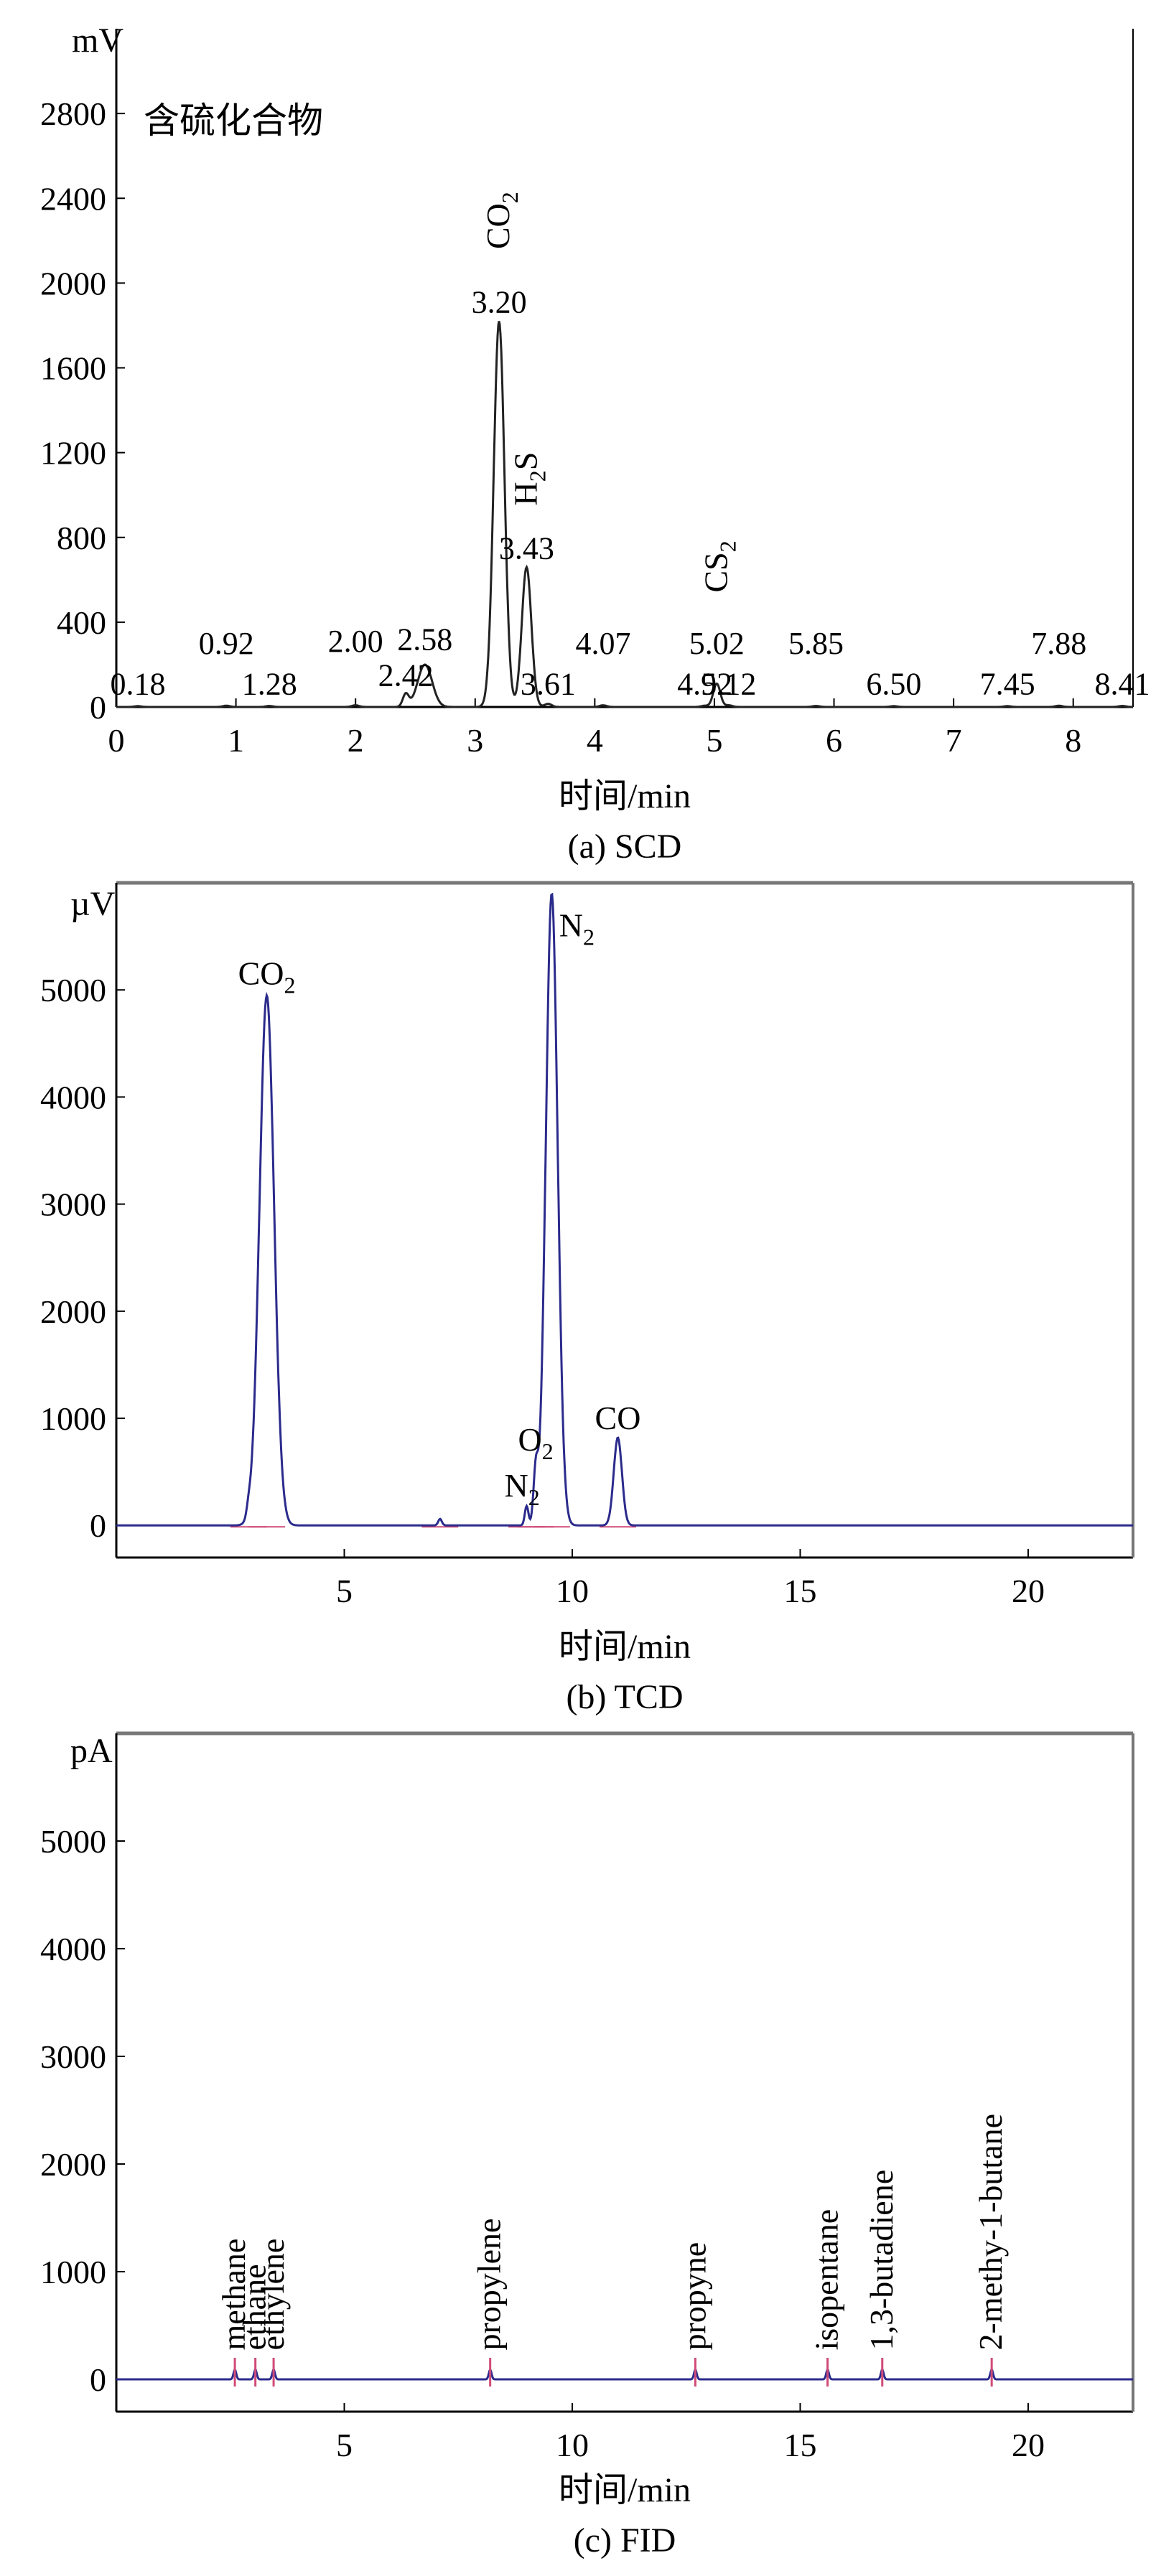  I want to click on x-tick-label: 2, so click(356, 741).